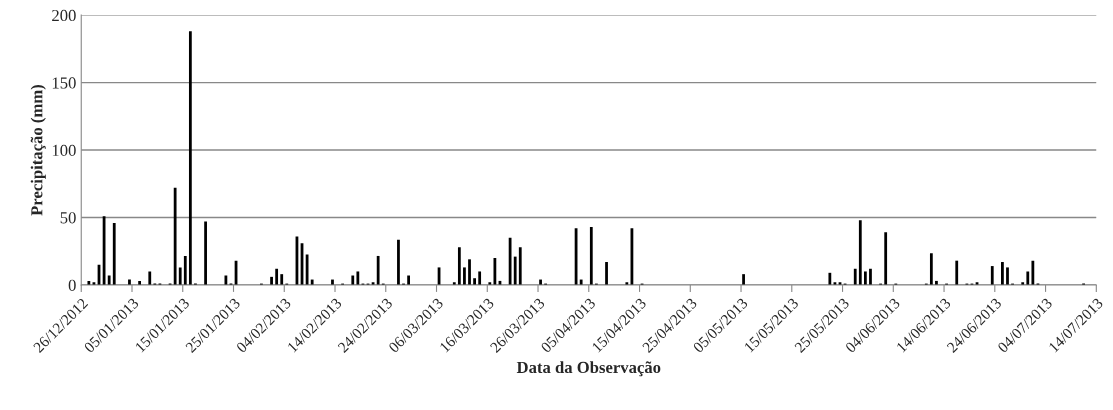 The image size is (1113, 410). I want to click on y-tick-label: 200, so click(64, 15).